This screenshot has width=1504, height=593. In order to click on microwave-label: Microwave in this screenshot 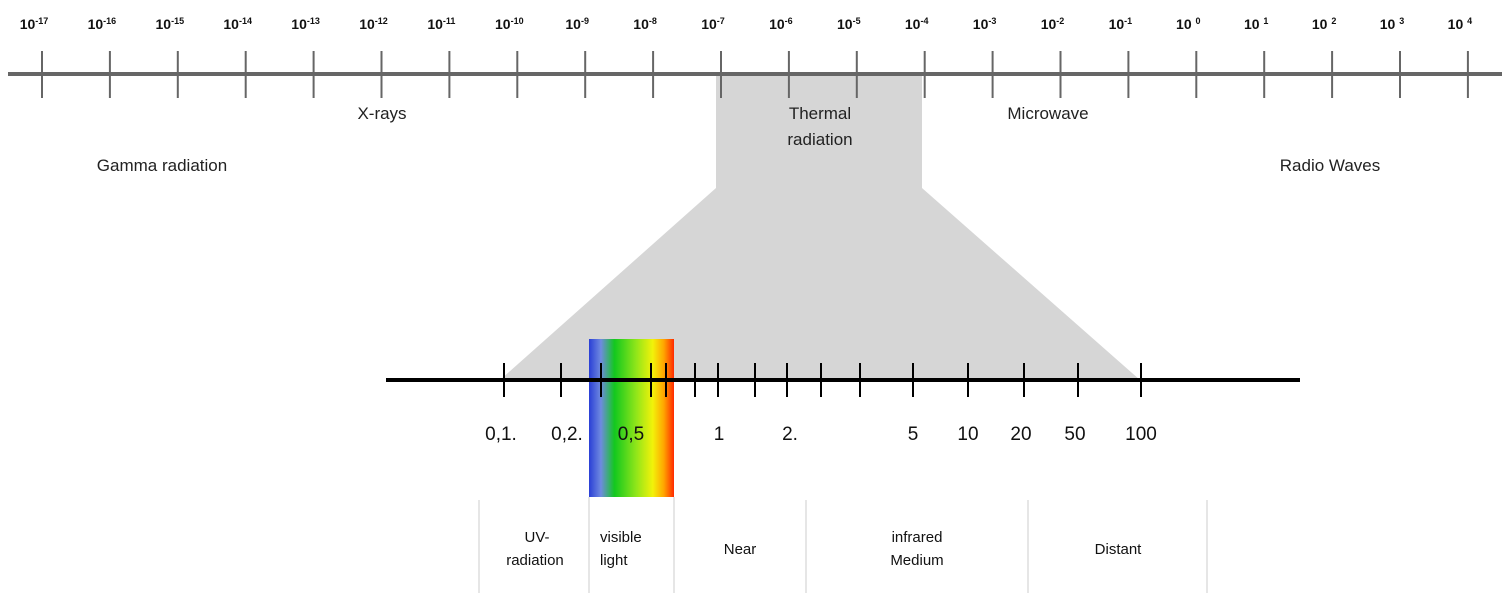, I will do `click(1047, 113)`.